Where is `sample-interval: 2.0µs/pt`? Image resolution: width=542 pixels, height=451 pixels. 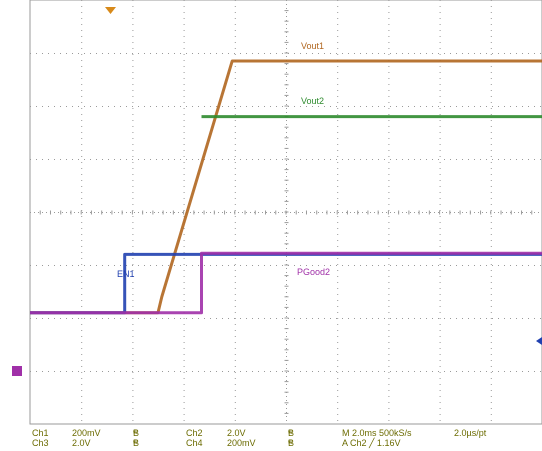
sample-interval: 2.0µs/pt is located at coordinates (470, 433).